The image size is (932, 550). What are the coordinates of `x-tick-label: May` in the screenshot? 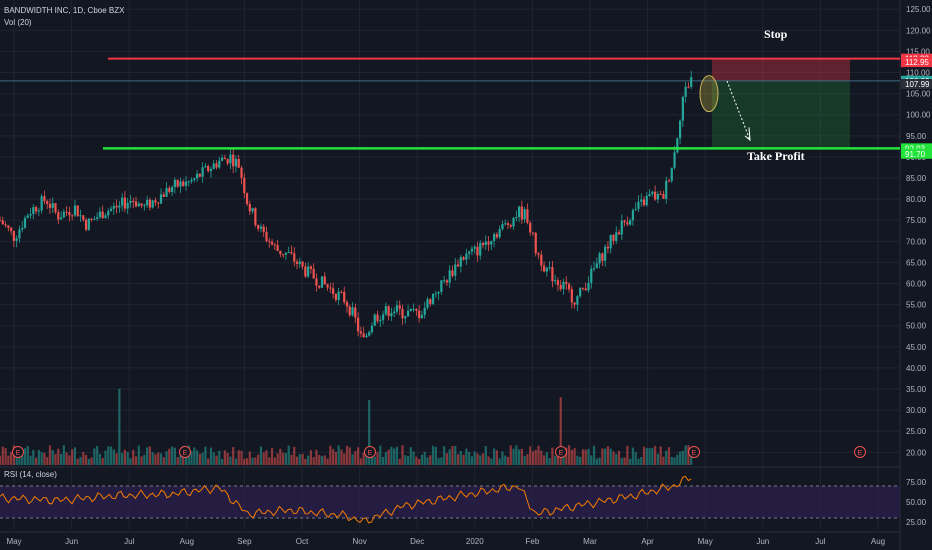 It's located at (13, 541).